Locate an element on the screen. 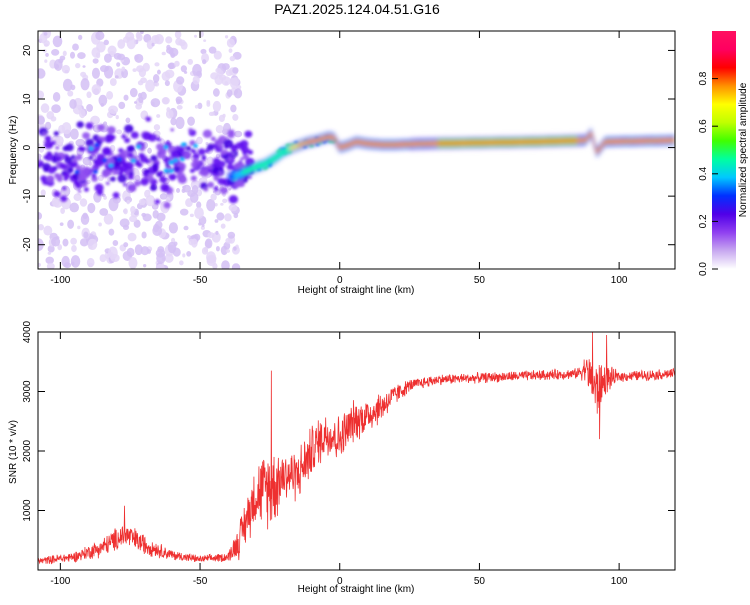 Image resolution: width=750 pixels, height=605 pixels. spectrogram-x-tick-label: -100 is located at coordinates (60, 280).